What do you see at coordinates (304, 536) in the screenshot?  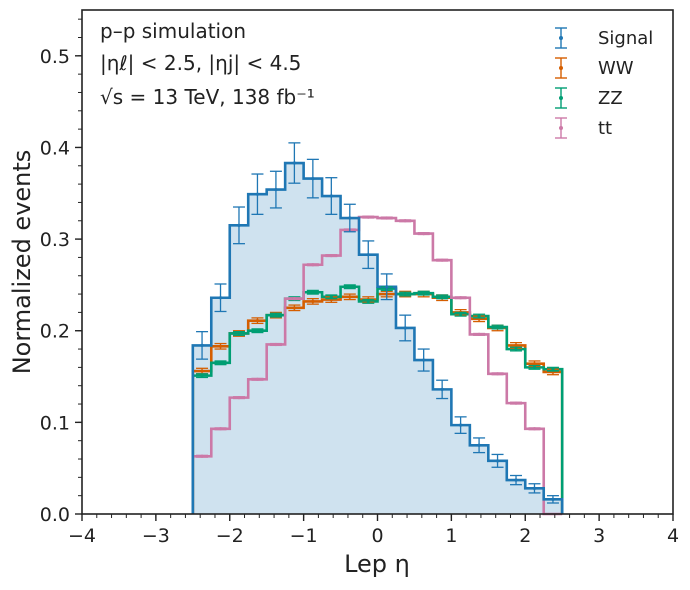 I see `x-tick-label: −1` at bounding box center [304, 536].